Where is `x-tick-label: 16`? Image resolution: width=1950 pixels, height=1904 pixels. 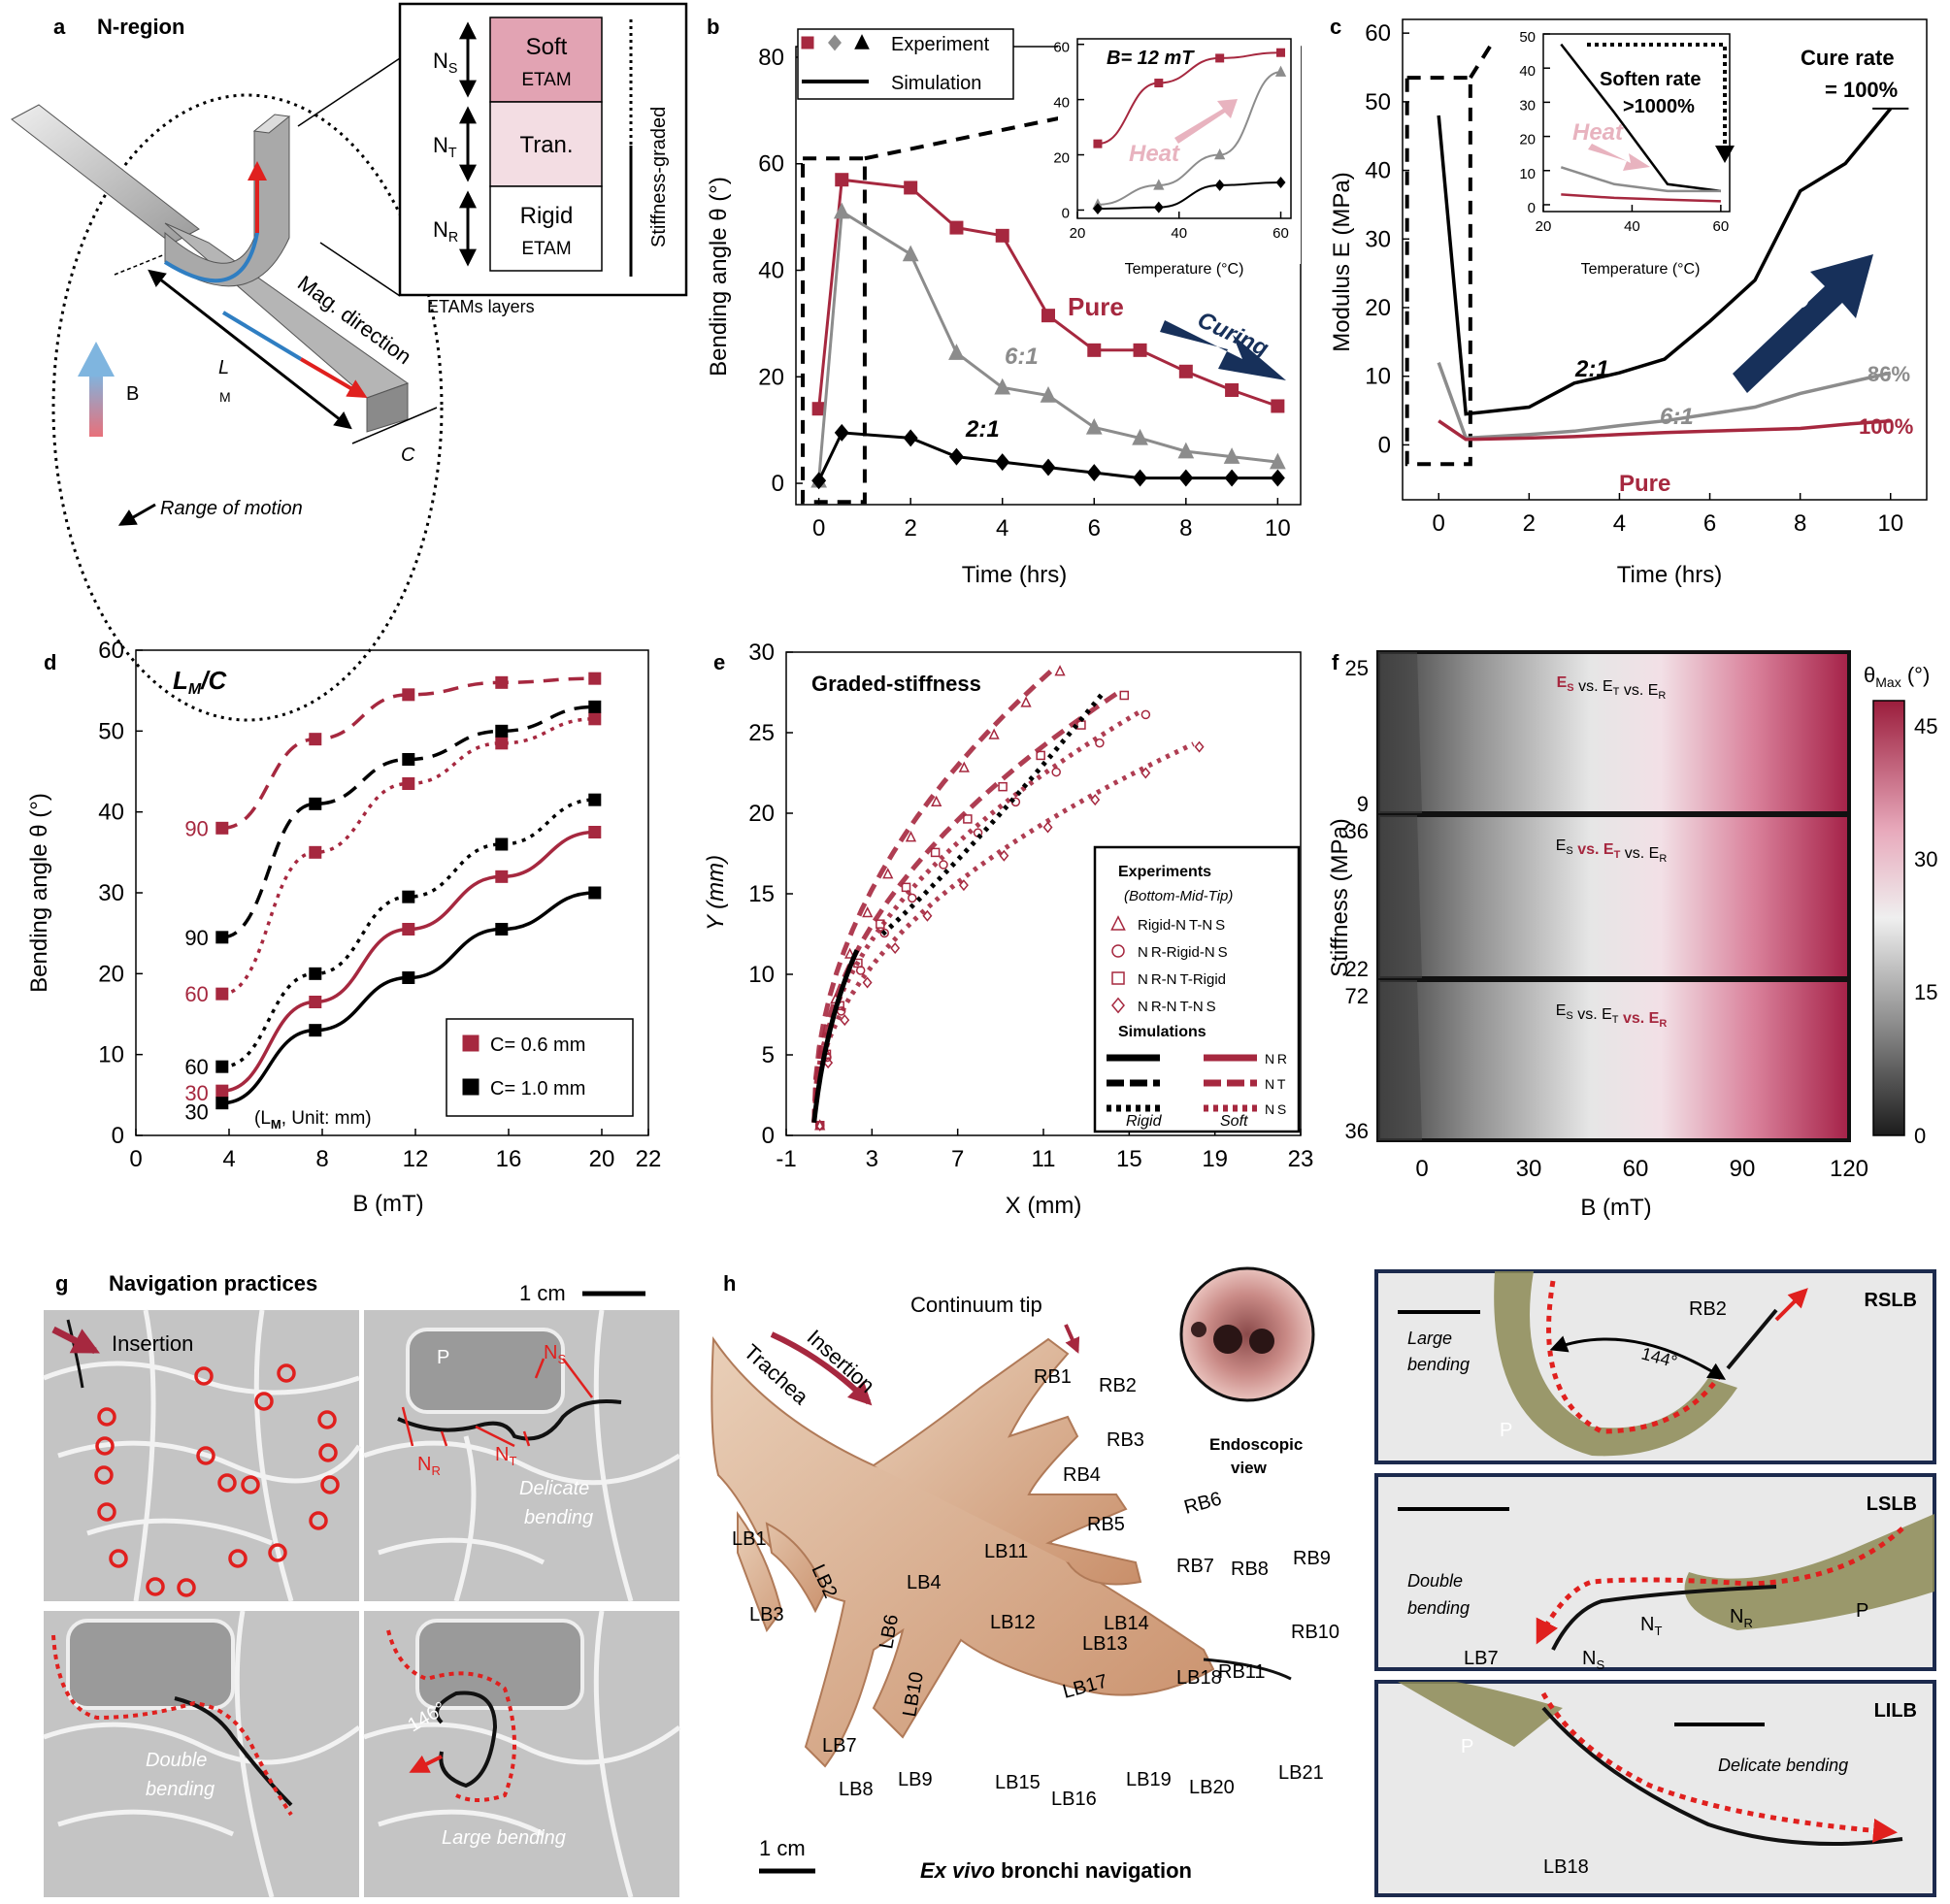
x-tick-label: 16 is located at coordinates (509, 1159).